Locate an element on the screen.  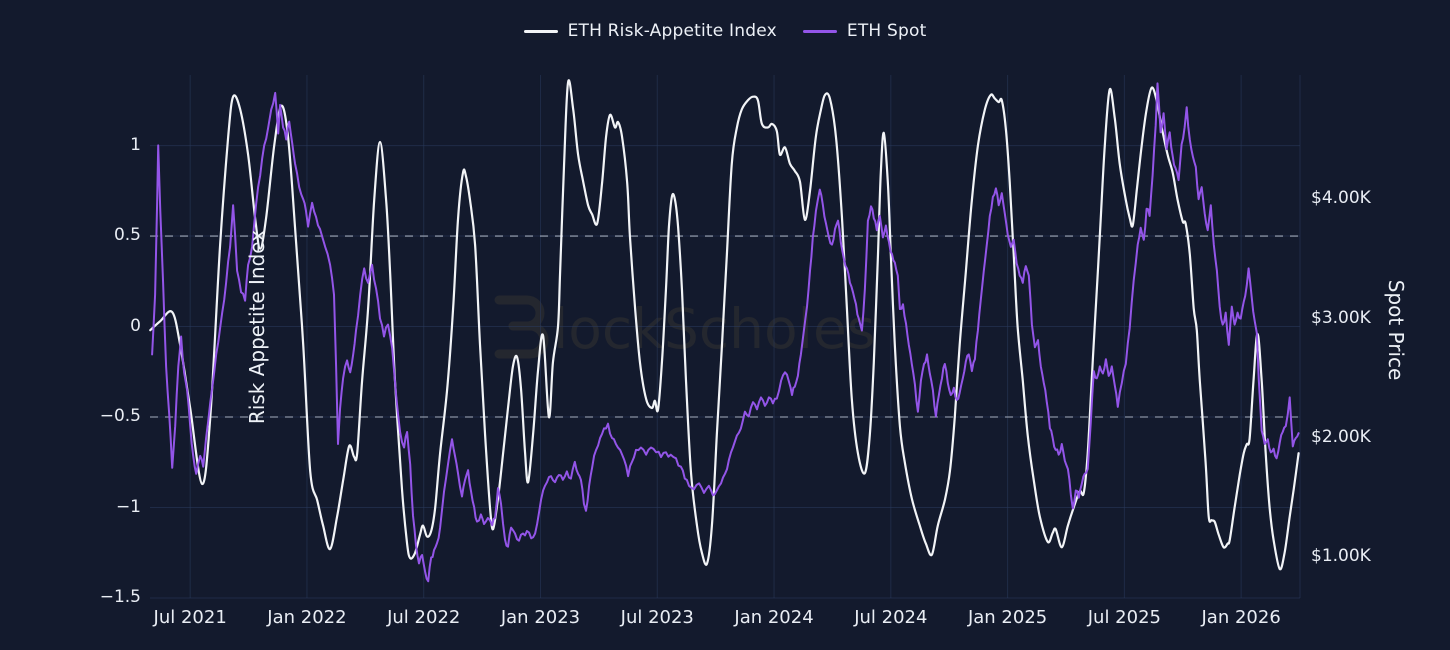
x-tick-label: Jul 2021 is located at coordinates (190, 617).